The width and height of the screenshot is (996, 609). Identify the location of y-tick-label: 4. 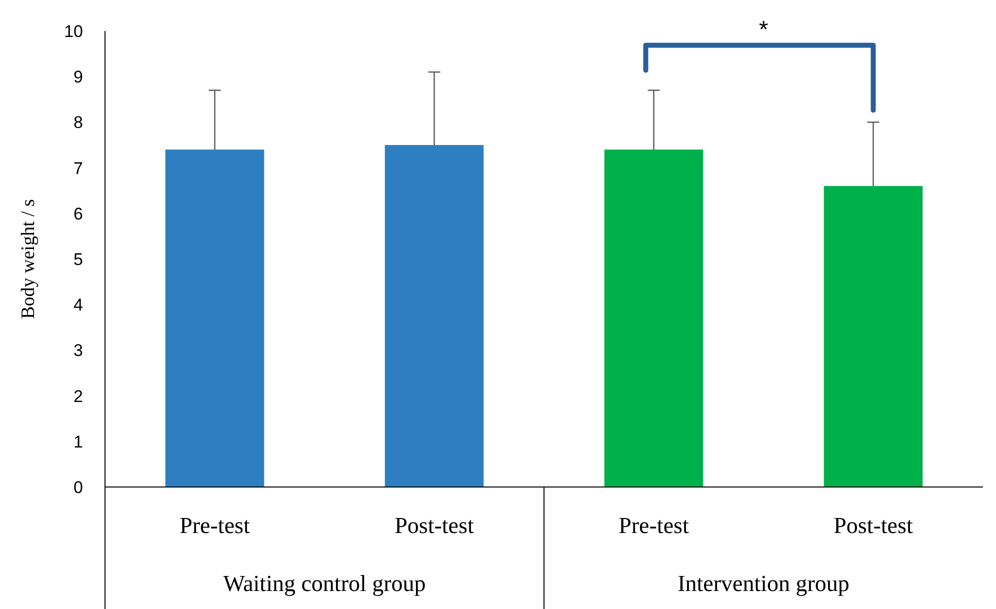
(78, 305).